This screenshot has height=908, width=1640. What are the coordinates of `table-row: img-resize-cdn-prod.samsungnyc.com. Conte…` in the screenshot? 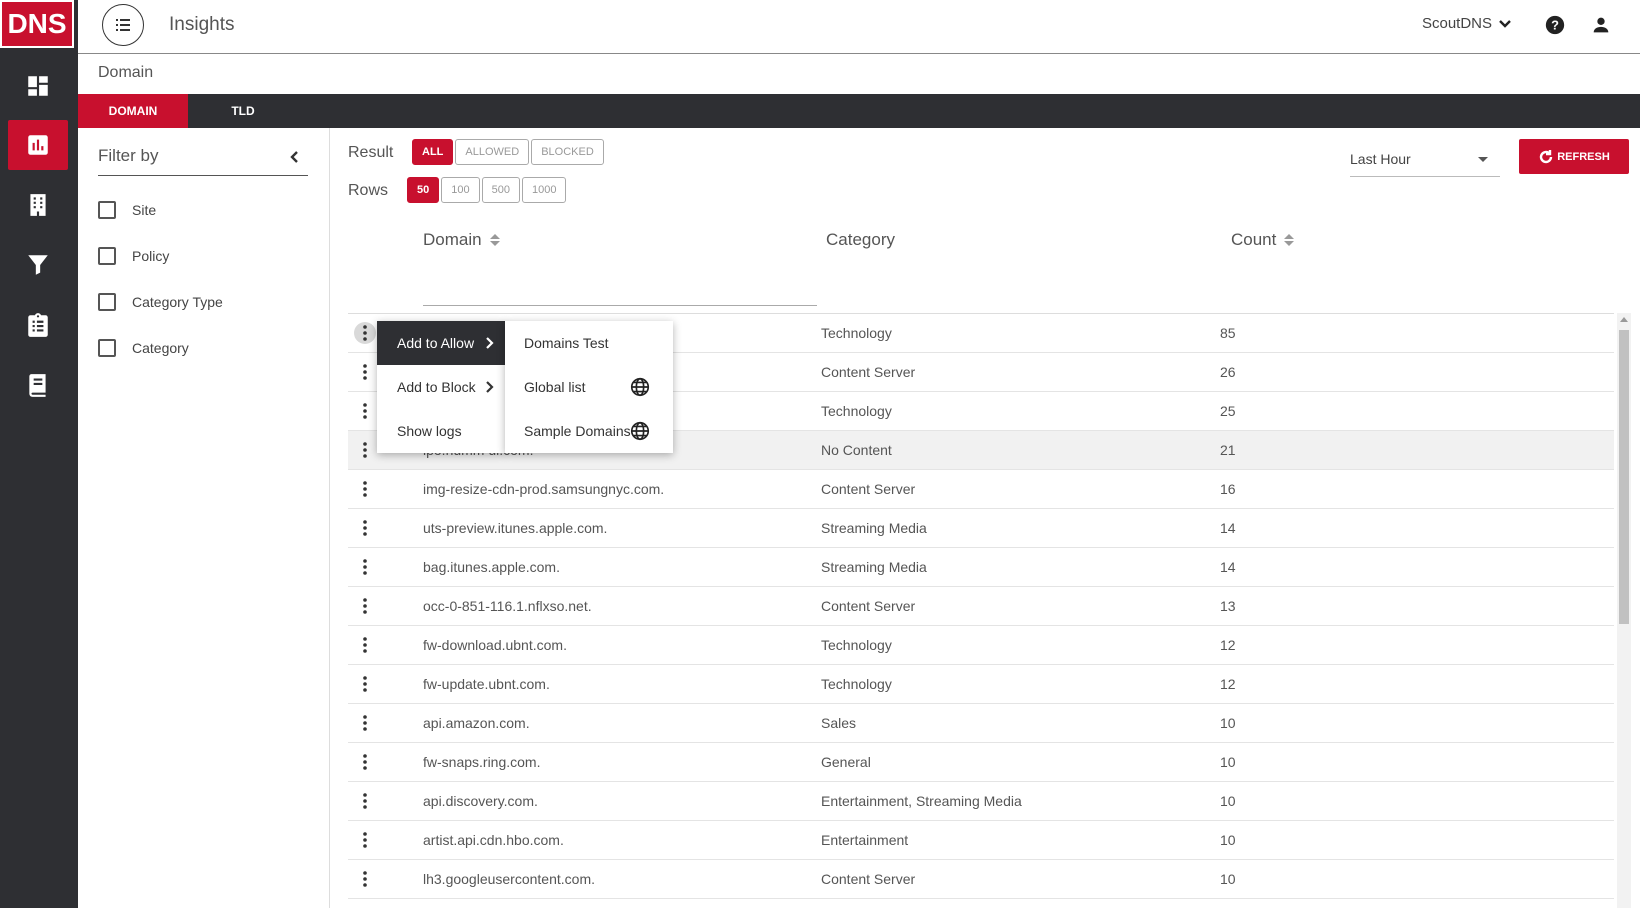 It's located at (981, 489).